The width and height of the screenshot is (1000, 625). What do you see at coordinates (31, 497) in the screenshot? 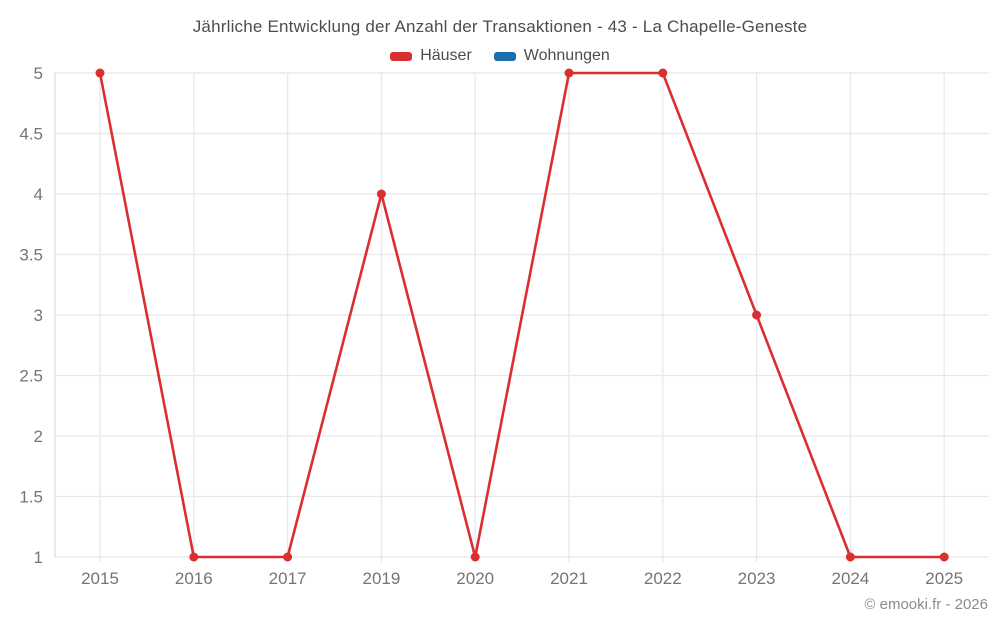
I see `y-axis-tick-label: 1.5` at bounding box center [31, 497].